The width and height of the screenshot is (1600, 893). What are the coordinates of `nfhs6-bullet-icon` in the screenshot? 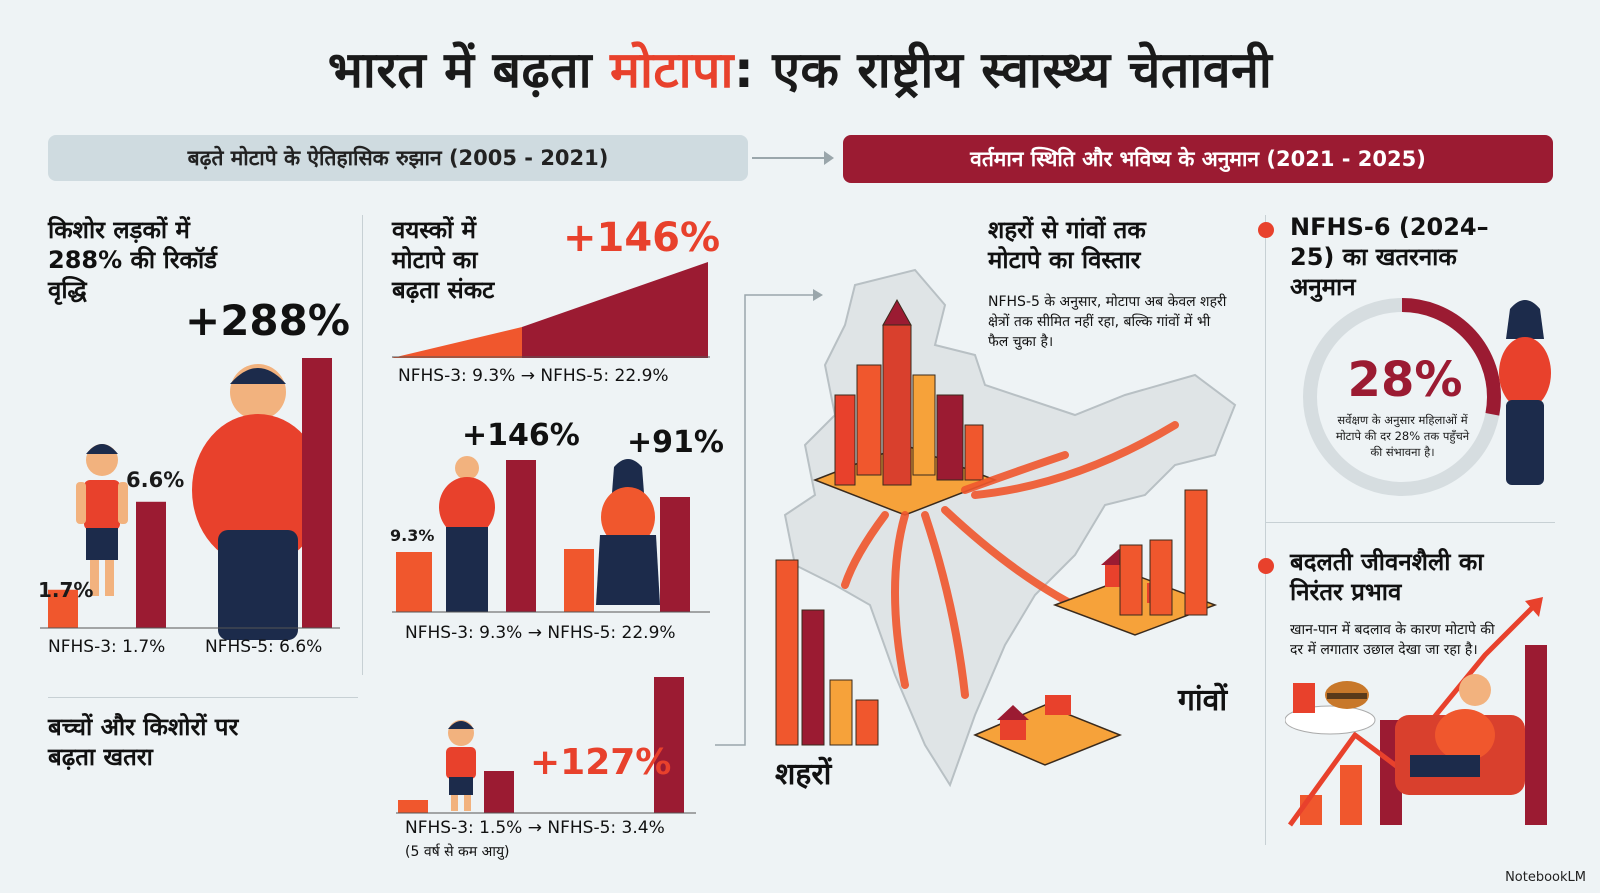 It's located at (1266, 230).